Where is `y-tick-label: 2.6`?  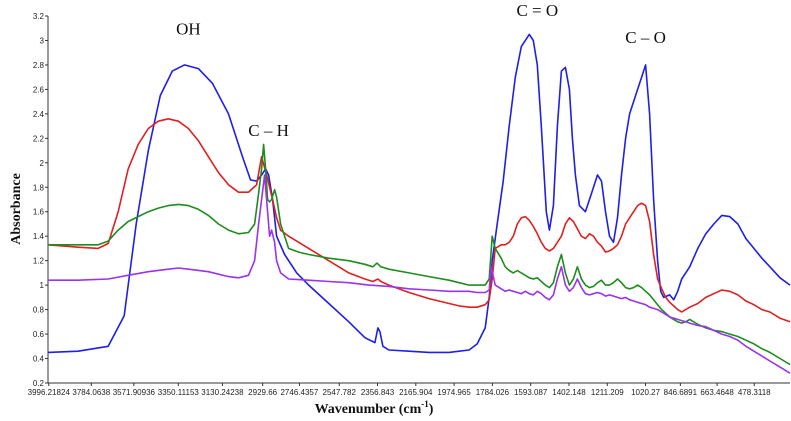
y-tick-label: 2.6 is located at coordinates (39, 89).